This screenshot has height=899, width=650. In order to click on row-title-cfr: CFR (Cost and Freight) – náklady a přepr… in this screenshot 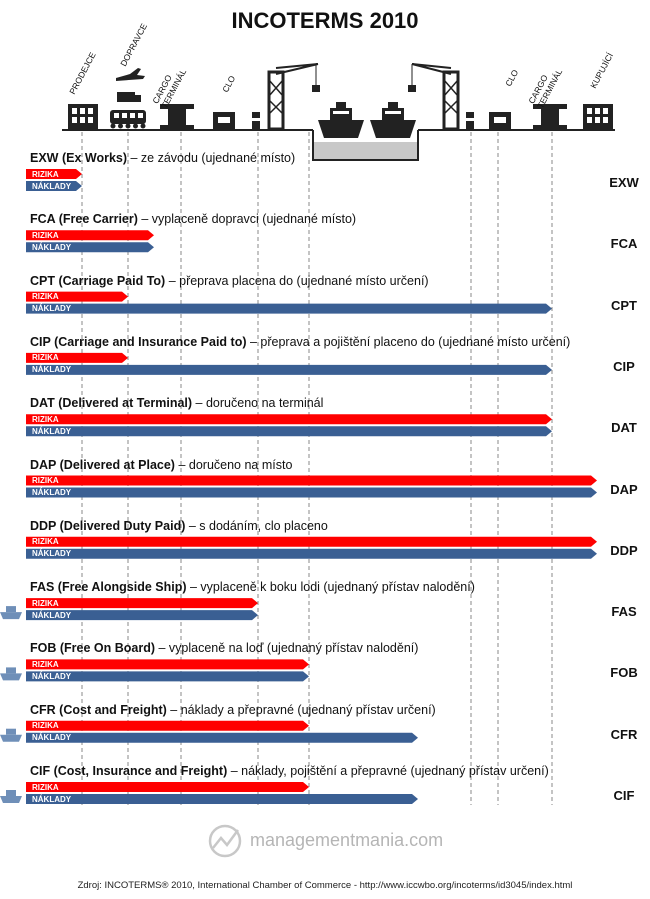, I will do `click(233, 710)`.